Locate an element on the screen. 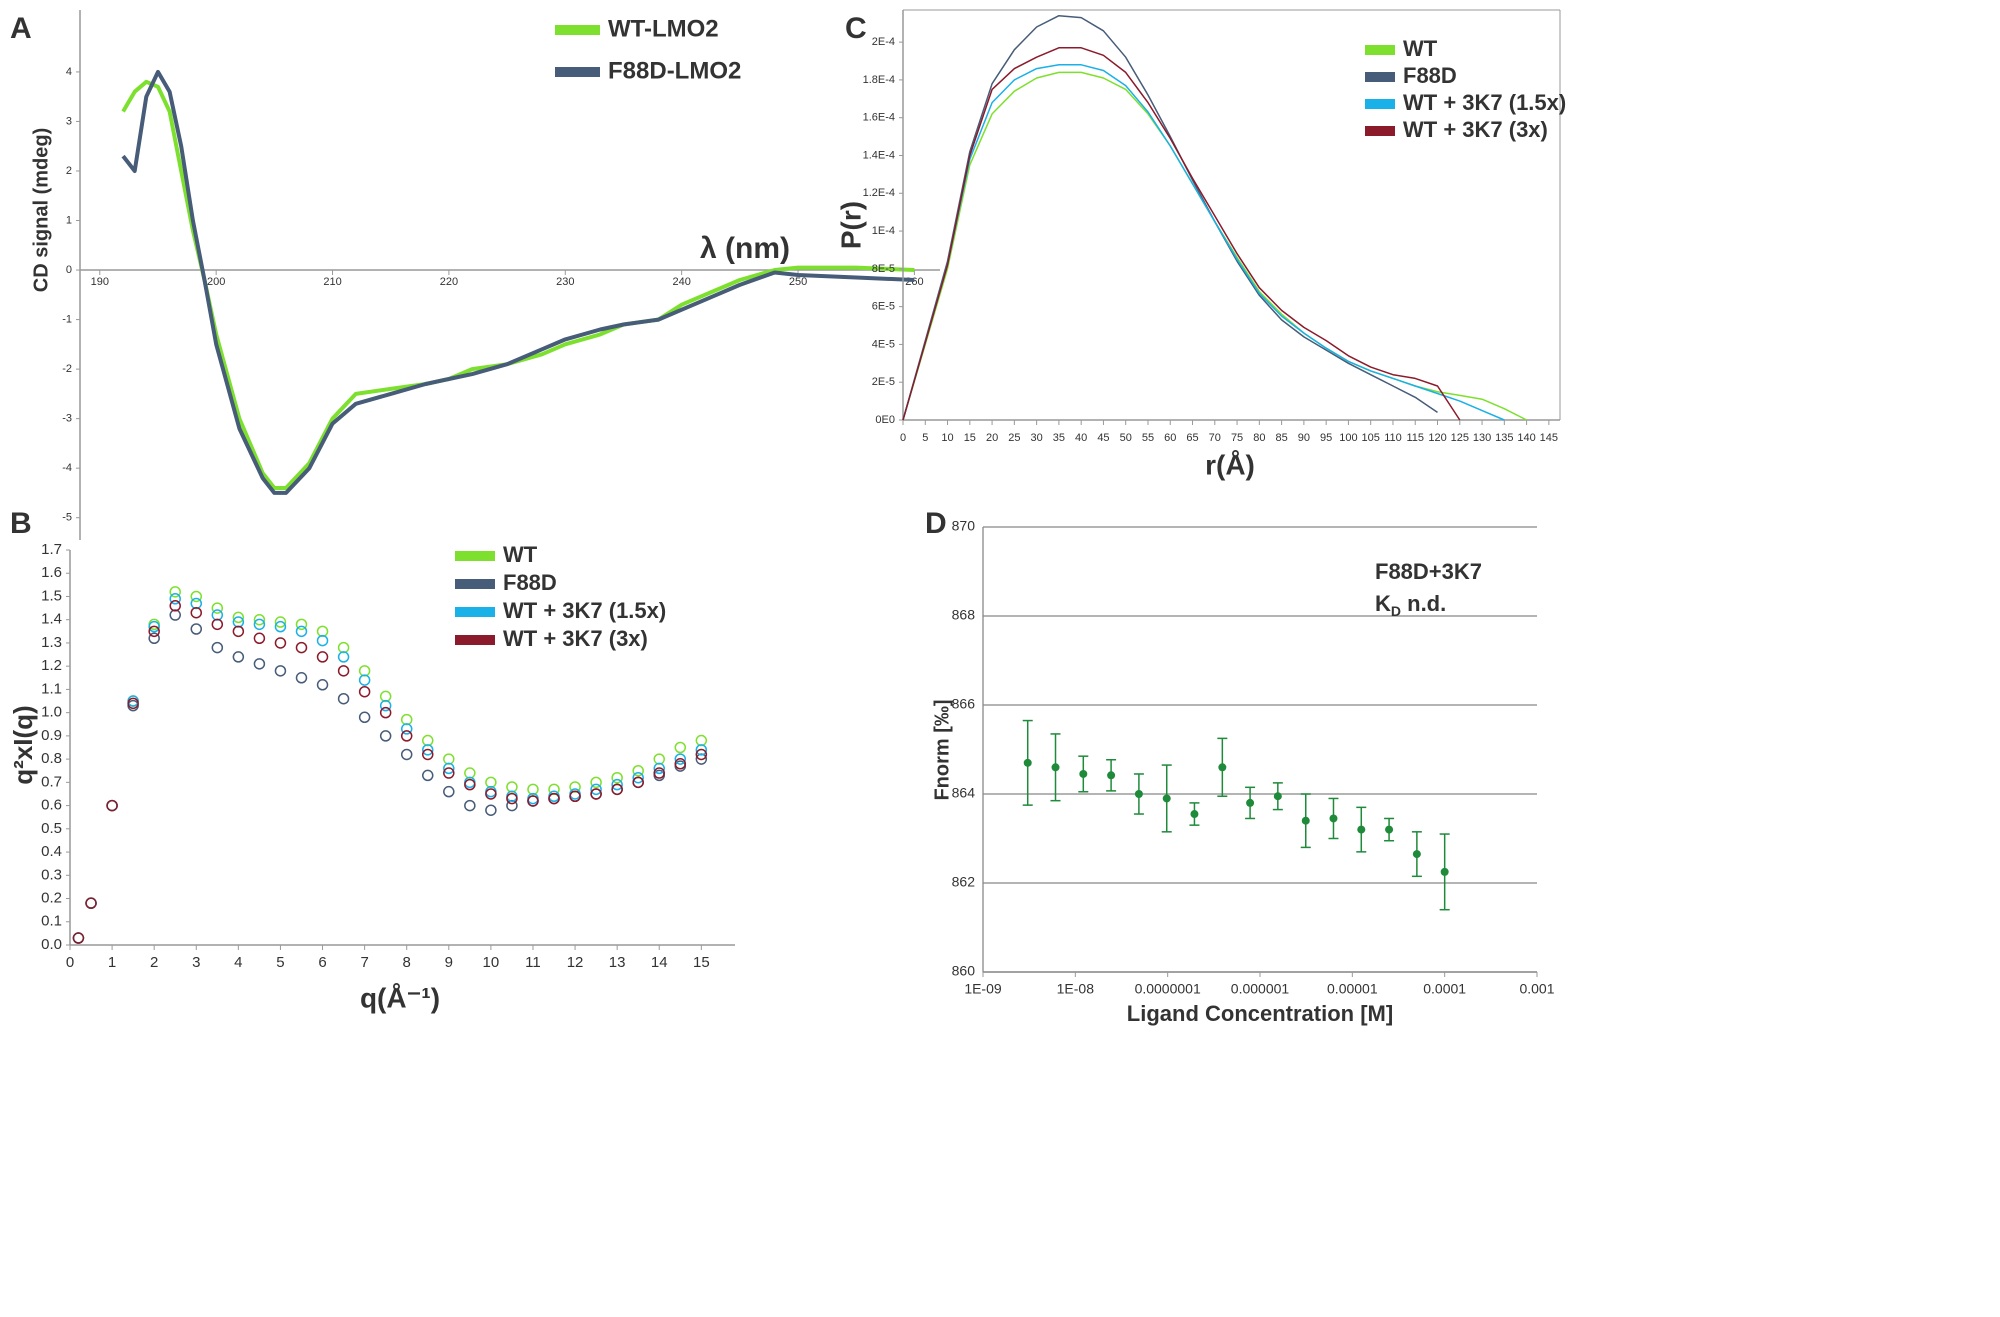  y-tick-label: 870 is located at coordinates (964, 526).